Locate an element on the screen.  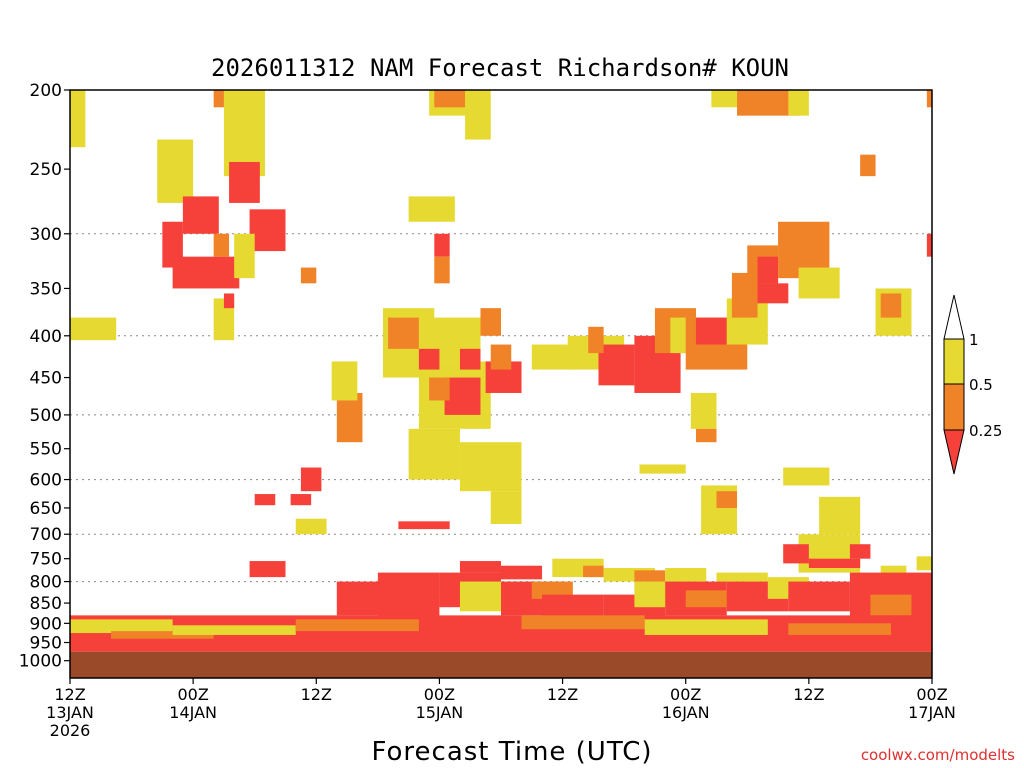
x-axis-label: Forecast Time (UTC) is located at coordinates (511, 752).